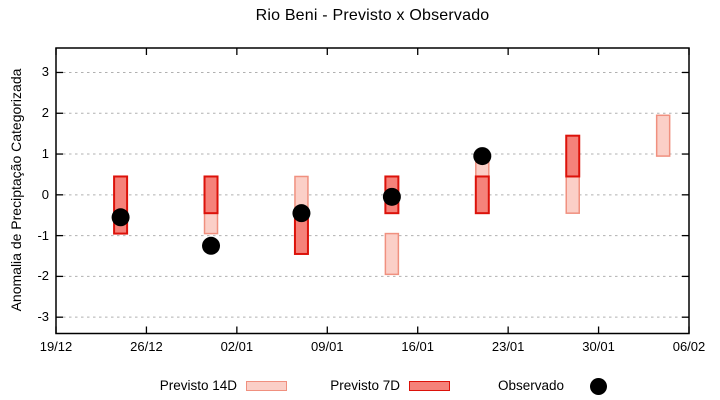 The height and width of the screenshot is (400, 720). Describe the element at coordinates (43, 235) in the screenshot. I see `y-tick-label: -1` at that location.